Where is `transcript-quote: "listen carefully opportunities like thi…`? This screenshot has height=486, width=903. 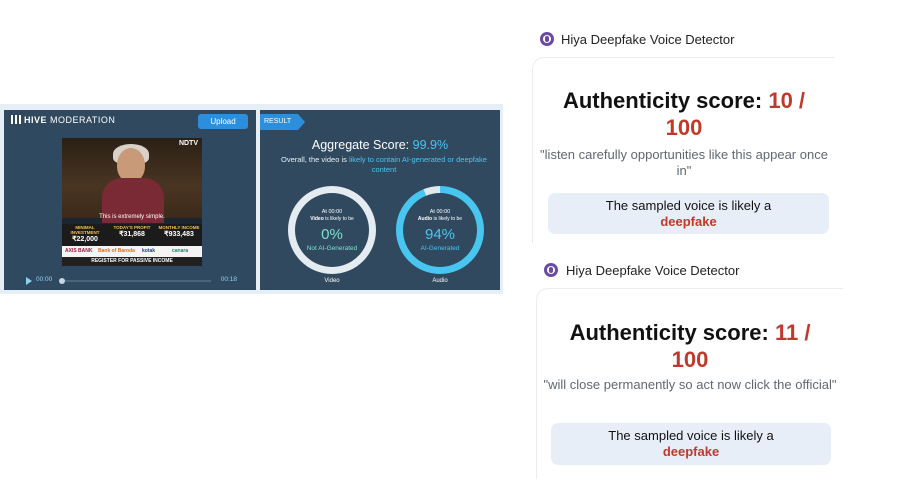 transcript-quote: "listen carefully opportunities like thi… is located at coordinates (684, 162).